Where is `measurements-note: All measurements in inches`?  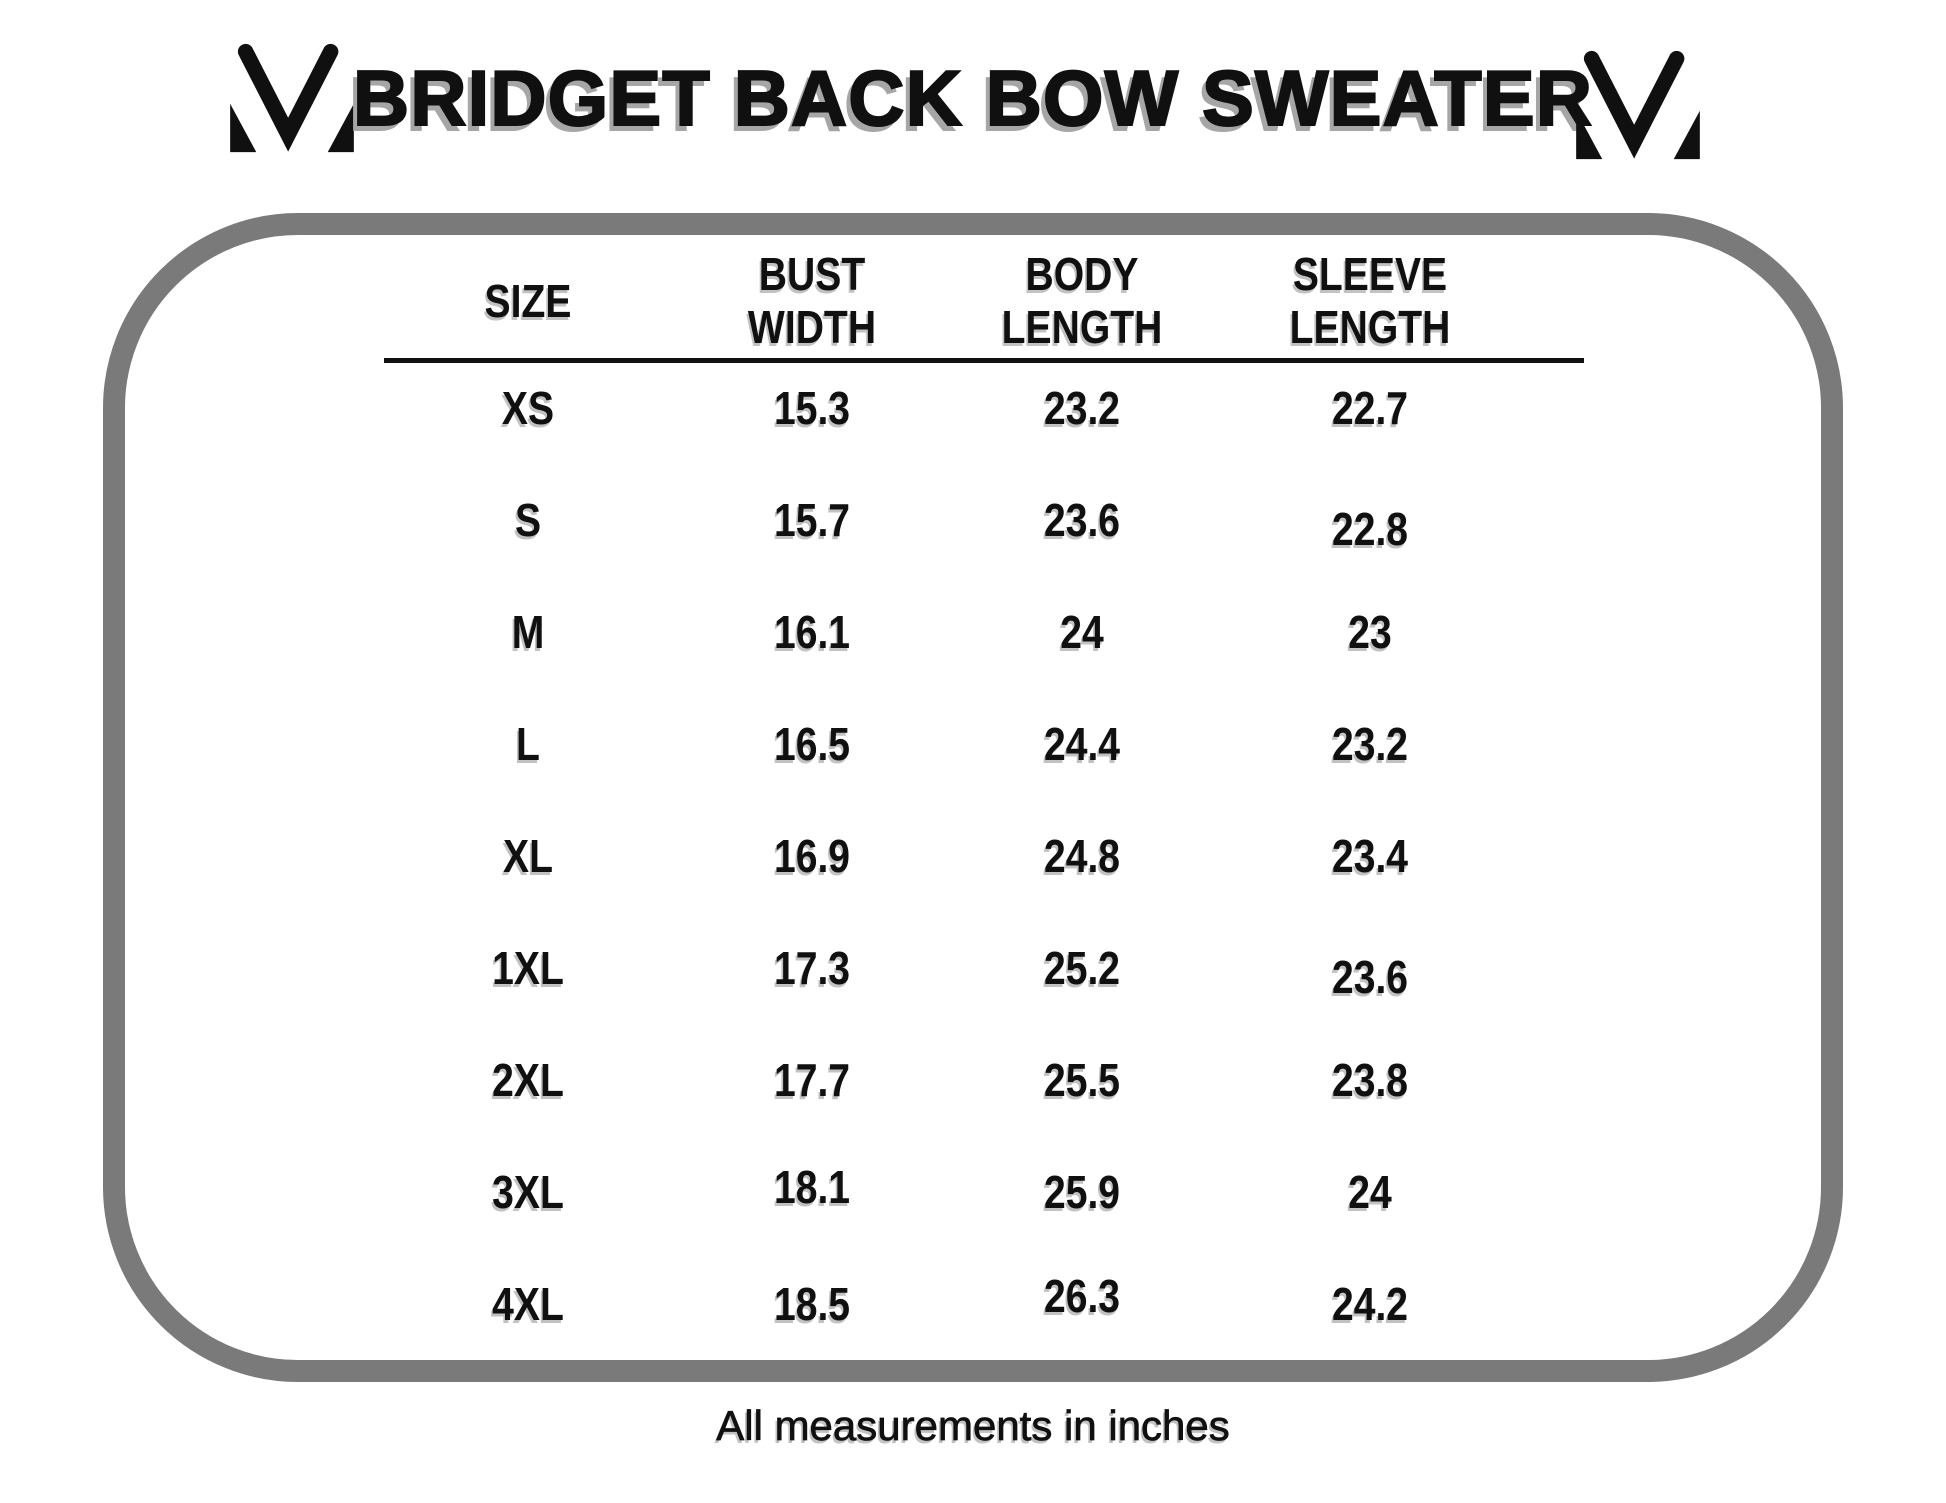
measurements-note: All measurements in inches is located at coordinates (973, 1426).